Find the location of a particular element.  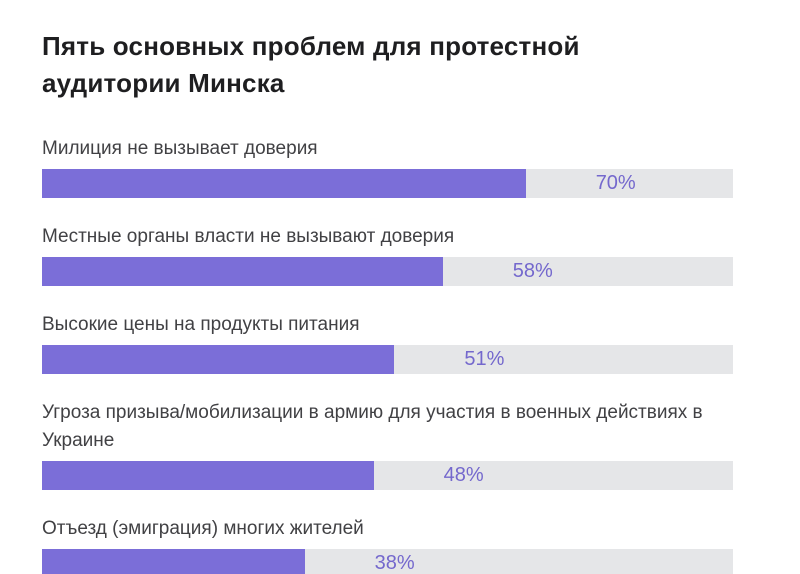

bar-track: 48% is located at coordinates (387, 475).